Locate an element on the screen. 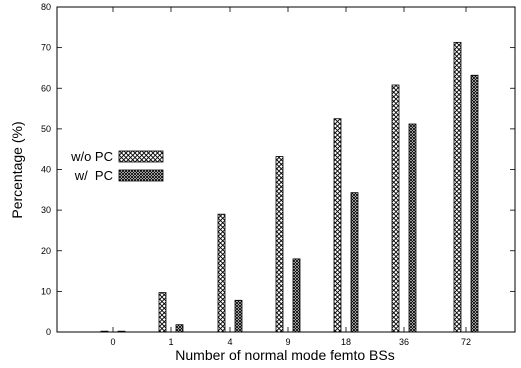 This screenshot has width=521, height=368. x-tick-label: 72 is located at coordinates (466, 342).